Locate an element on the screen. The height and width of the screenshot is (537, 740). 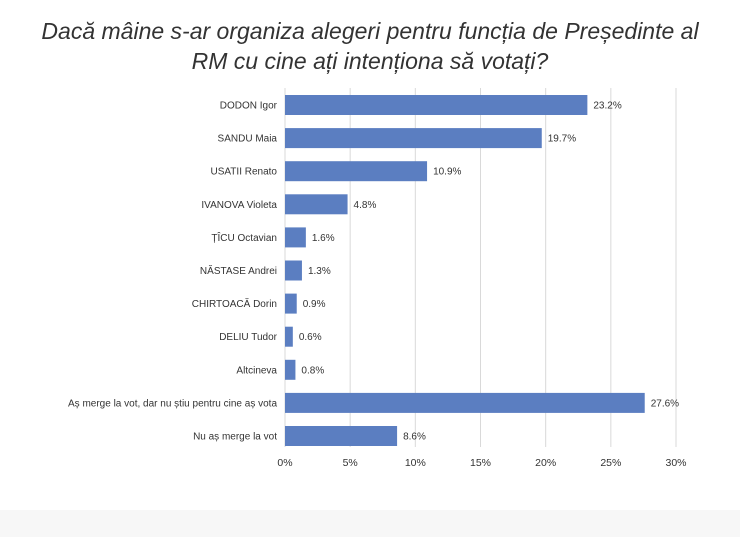
category-label: ȚÎCU Octavian is located at coordinates (244, 237).